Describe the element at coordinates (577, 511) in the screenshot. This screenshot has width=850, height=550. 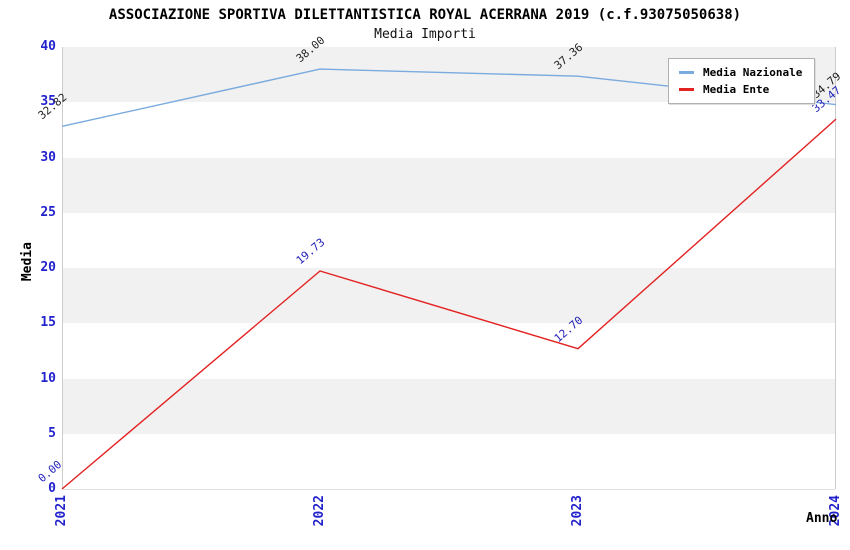
I see `x-tick-label: 2023` at that location.